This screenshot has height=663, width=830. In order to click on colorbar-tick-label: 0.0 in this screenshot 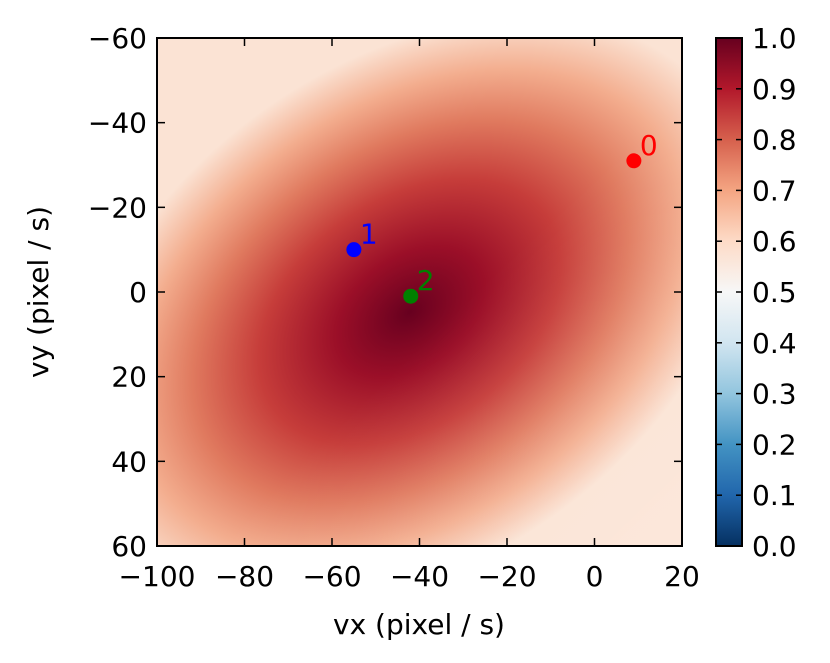, I will do `click(774, 546)`.